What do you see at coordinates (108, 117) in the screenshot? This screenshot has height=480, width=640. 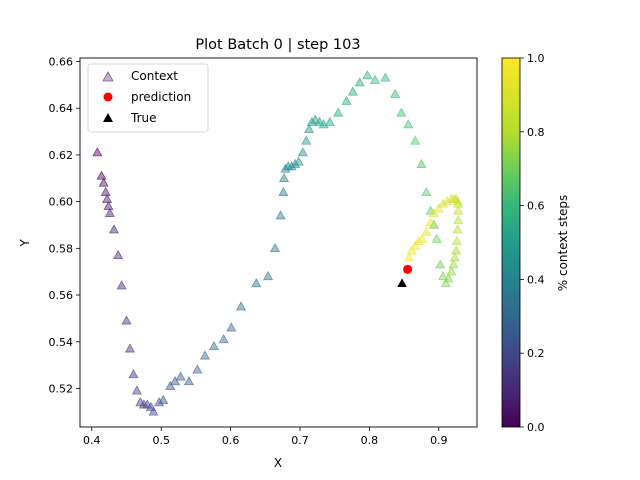 I see `legend-marker-true` at bounding box center [108, 117].